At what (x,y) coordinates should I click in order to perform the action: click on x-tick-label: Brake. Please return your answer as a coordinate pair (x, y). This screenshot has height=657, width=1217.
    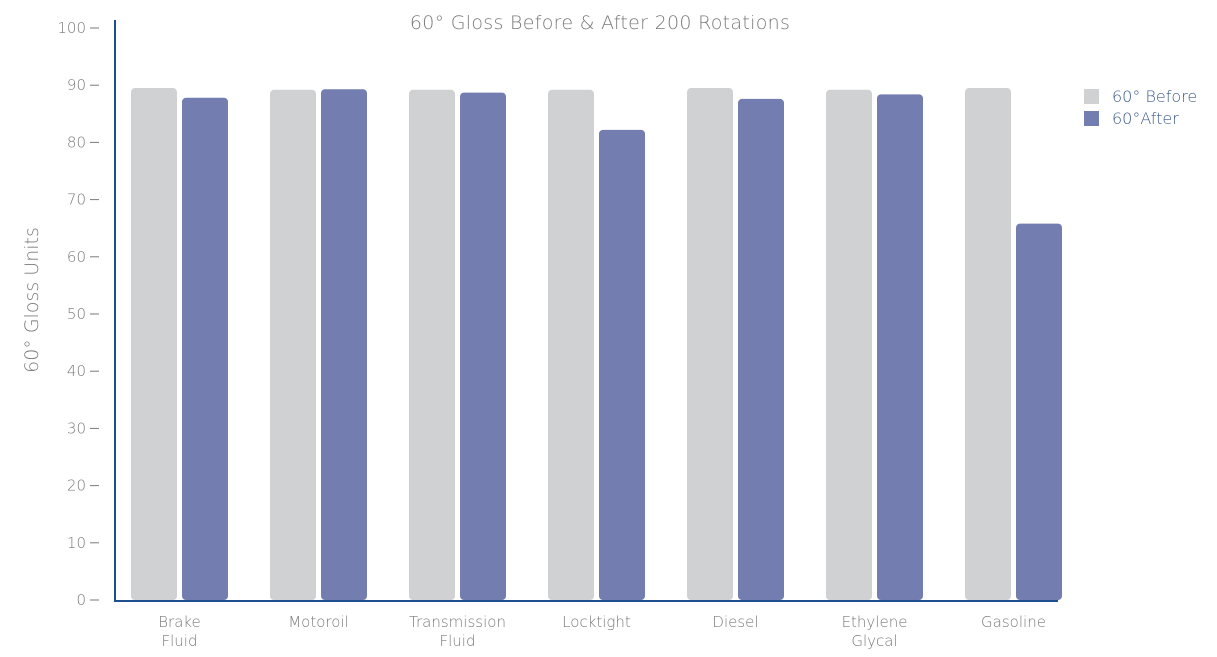
    Looking at the image, I should click on (179, 622).